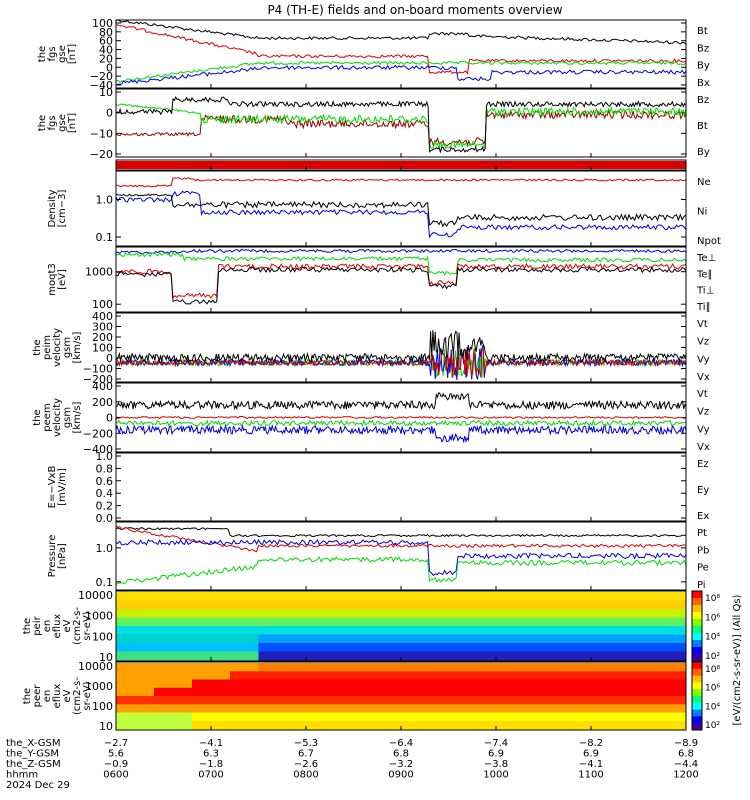 The image size is (750, 800). I want to click on legend-Vt: Vt, so click(702, 394).